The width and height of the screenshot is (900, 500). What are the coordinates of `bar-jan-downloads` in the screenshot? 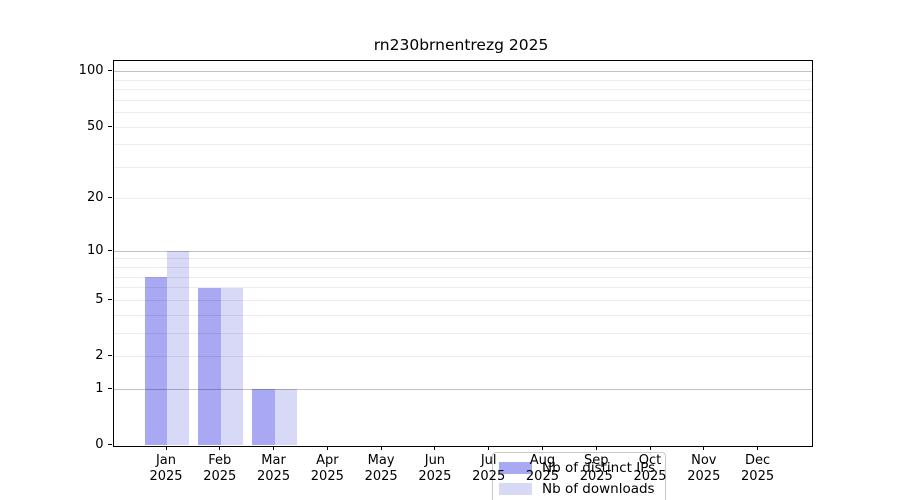 It's located at (178, 348).